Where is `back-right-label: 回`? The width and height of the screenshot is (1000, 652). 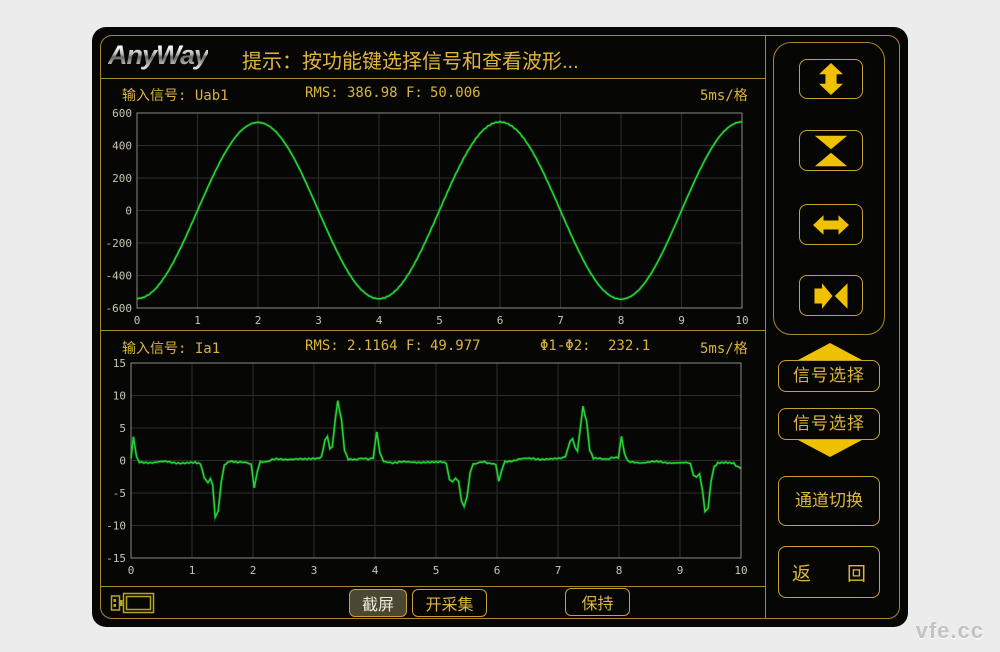 back-right-label: 回 is located at coordinates (856, 574).